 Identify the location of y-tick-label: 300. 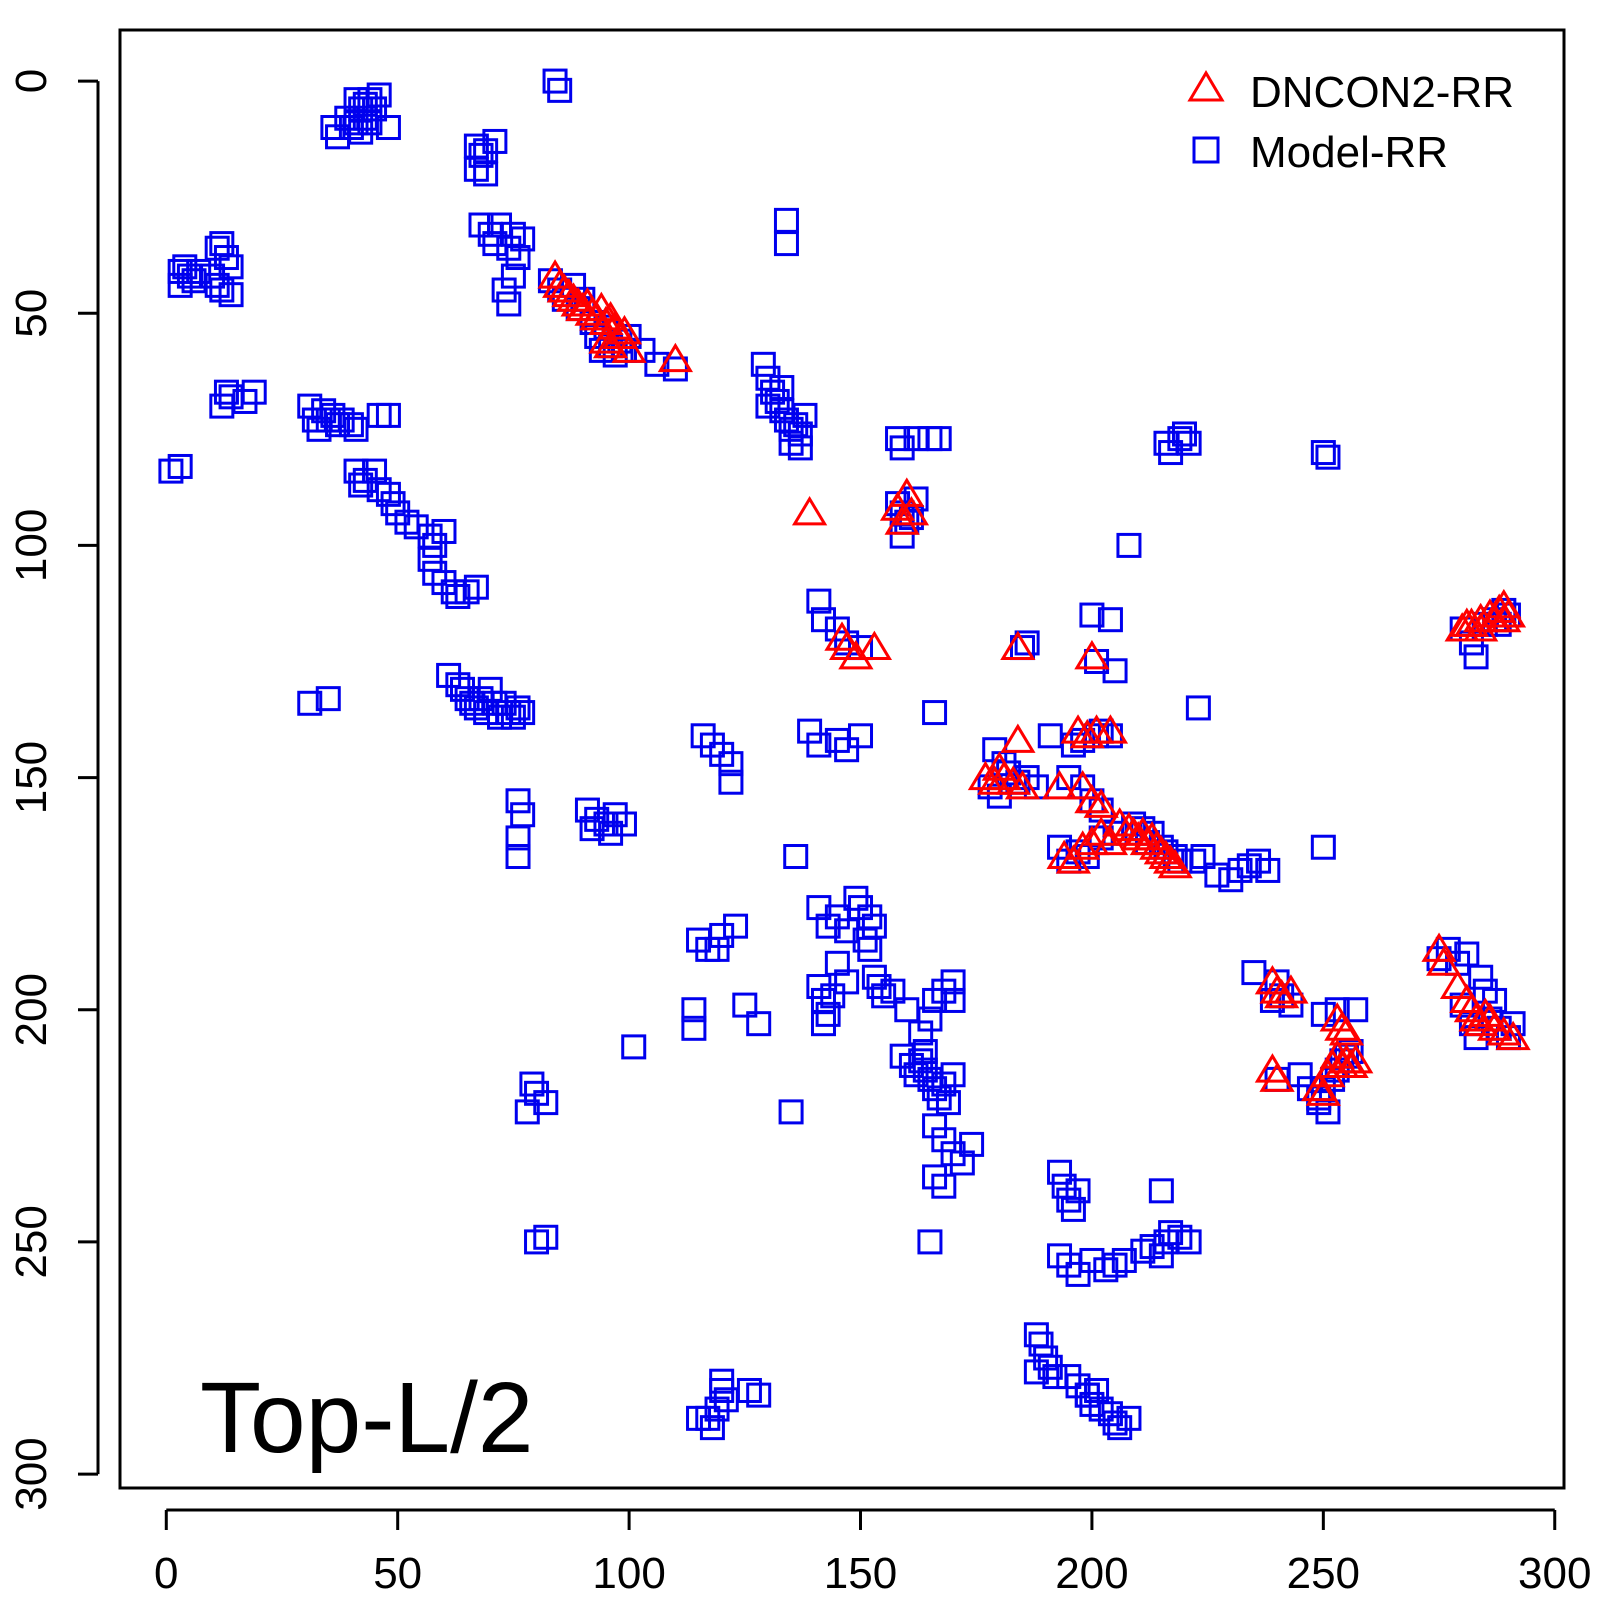
(31, 1473).